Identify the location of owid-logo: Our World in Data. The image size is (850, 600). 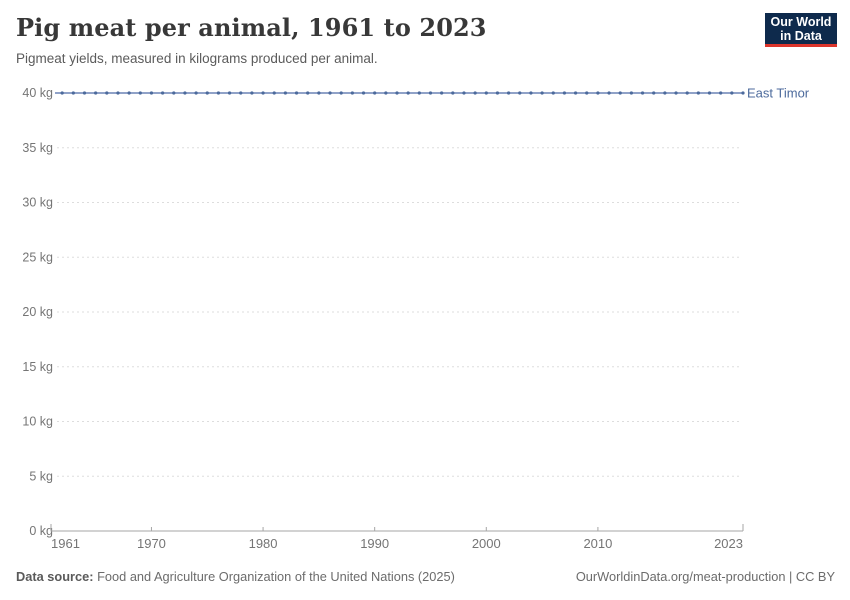
(801, 30).